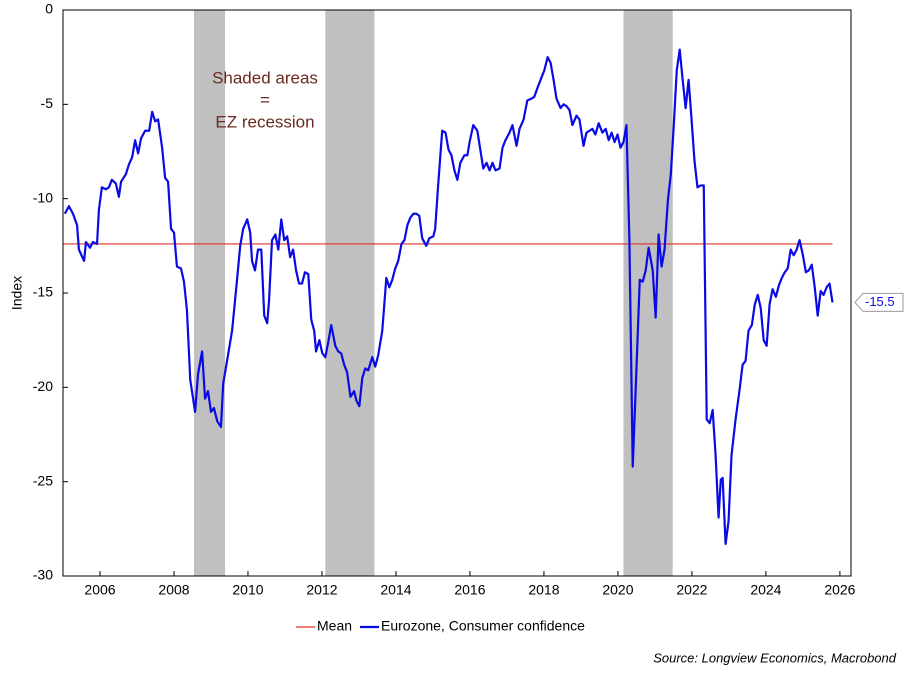 Image resolution: width=911 pixels, height=680 pixels. I want to click on legend-label: Mean, so click(334, 626).